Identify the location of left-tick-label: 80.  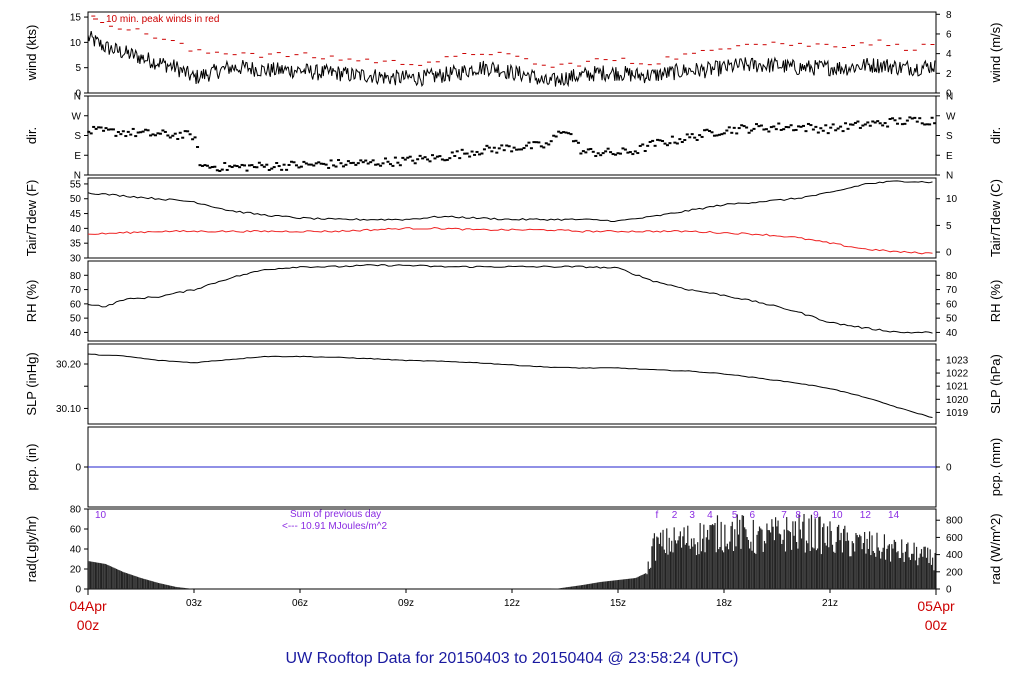
(76, 510).